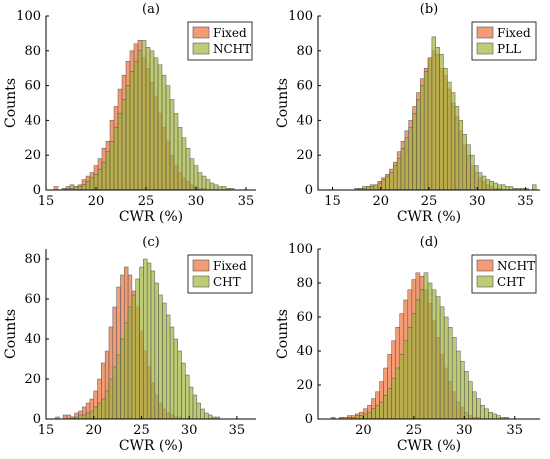  I want to click on x-axis-label: CWR (%), so click(429, 446).